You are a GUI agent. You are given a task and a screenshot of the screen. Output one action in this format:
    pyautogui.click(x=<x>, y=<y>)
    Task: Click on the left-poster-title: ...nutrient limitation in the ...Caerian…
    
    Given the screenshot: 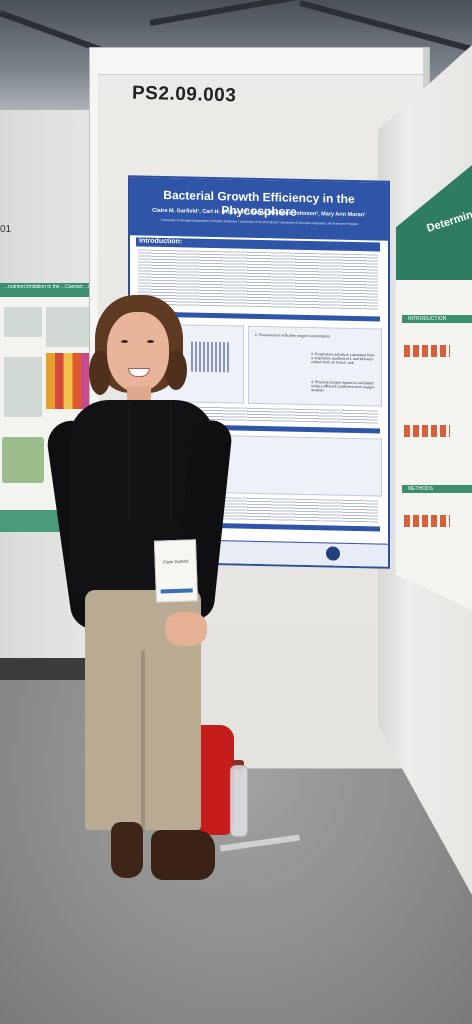 What is the action you would take?
    pyautogui.click(x=70, y=287)
    